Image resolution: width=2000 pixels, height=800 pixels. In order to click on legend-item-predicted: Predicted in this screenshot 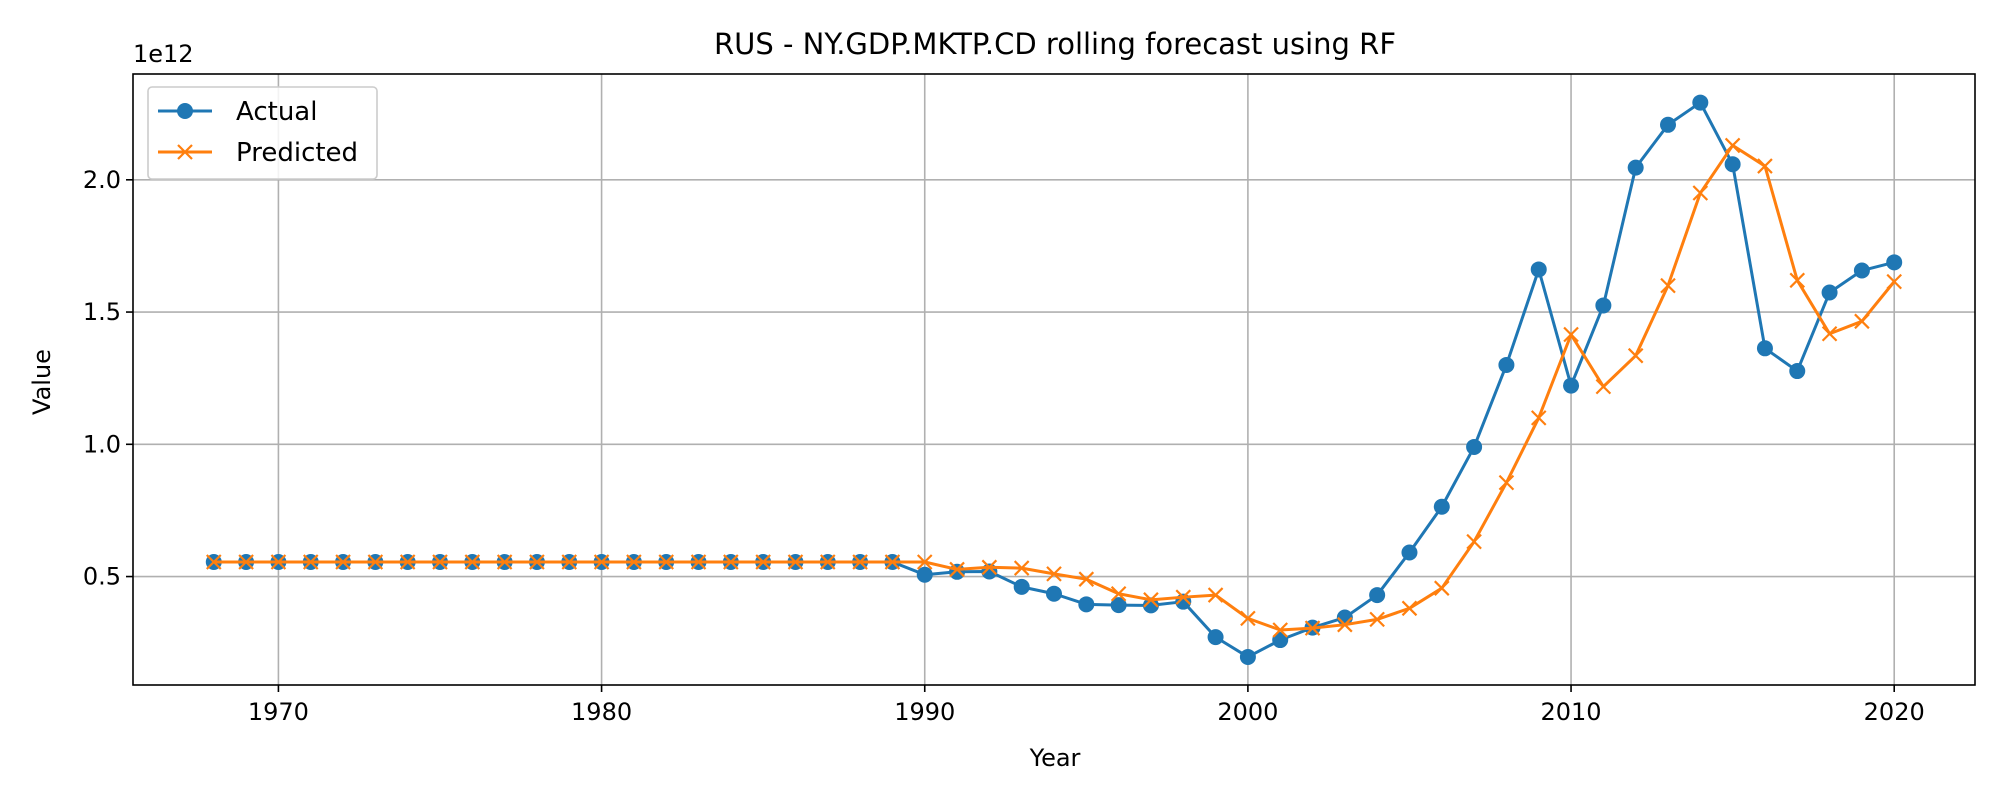, I will do `click(258, 153)`.